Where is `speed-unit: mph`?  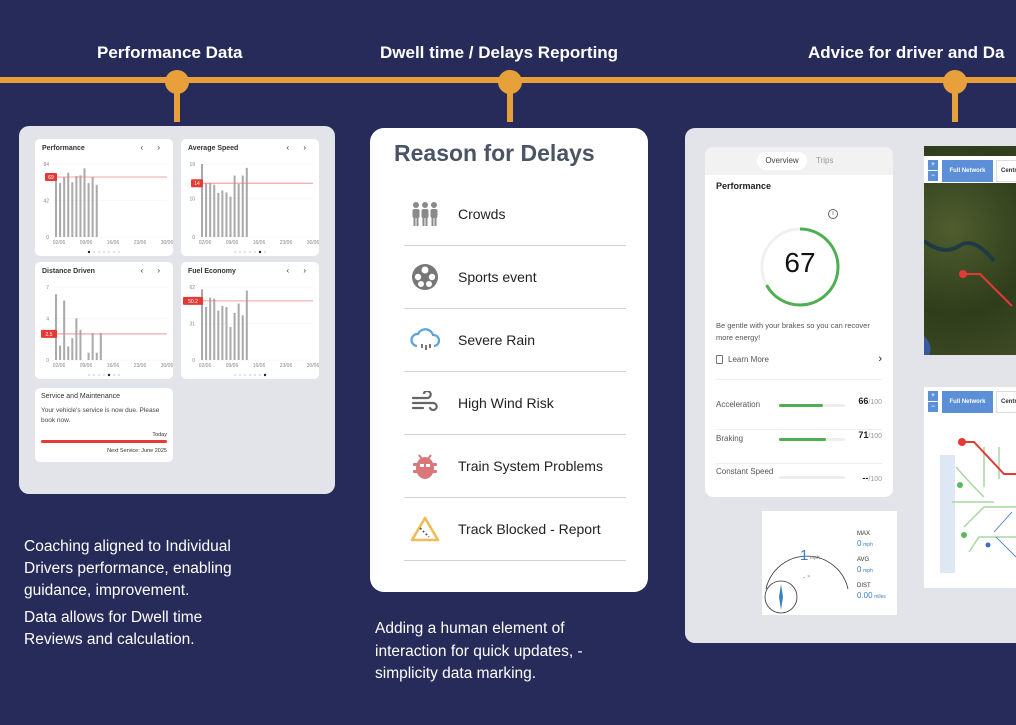
speed-unit: mph is located at coordinates (815, 558).